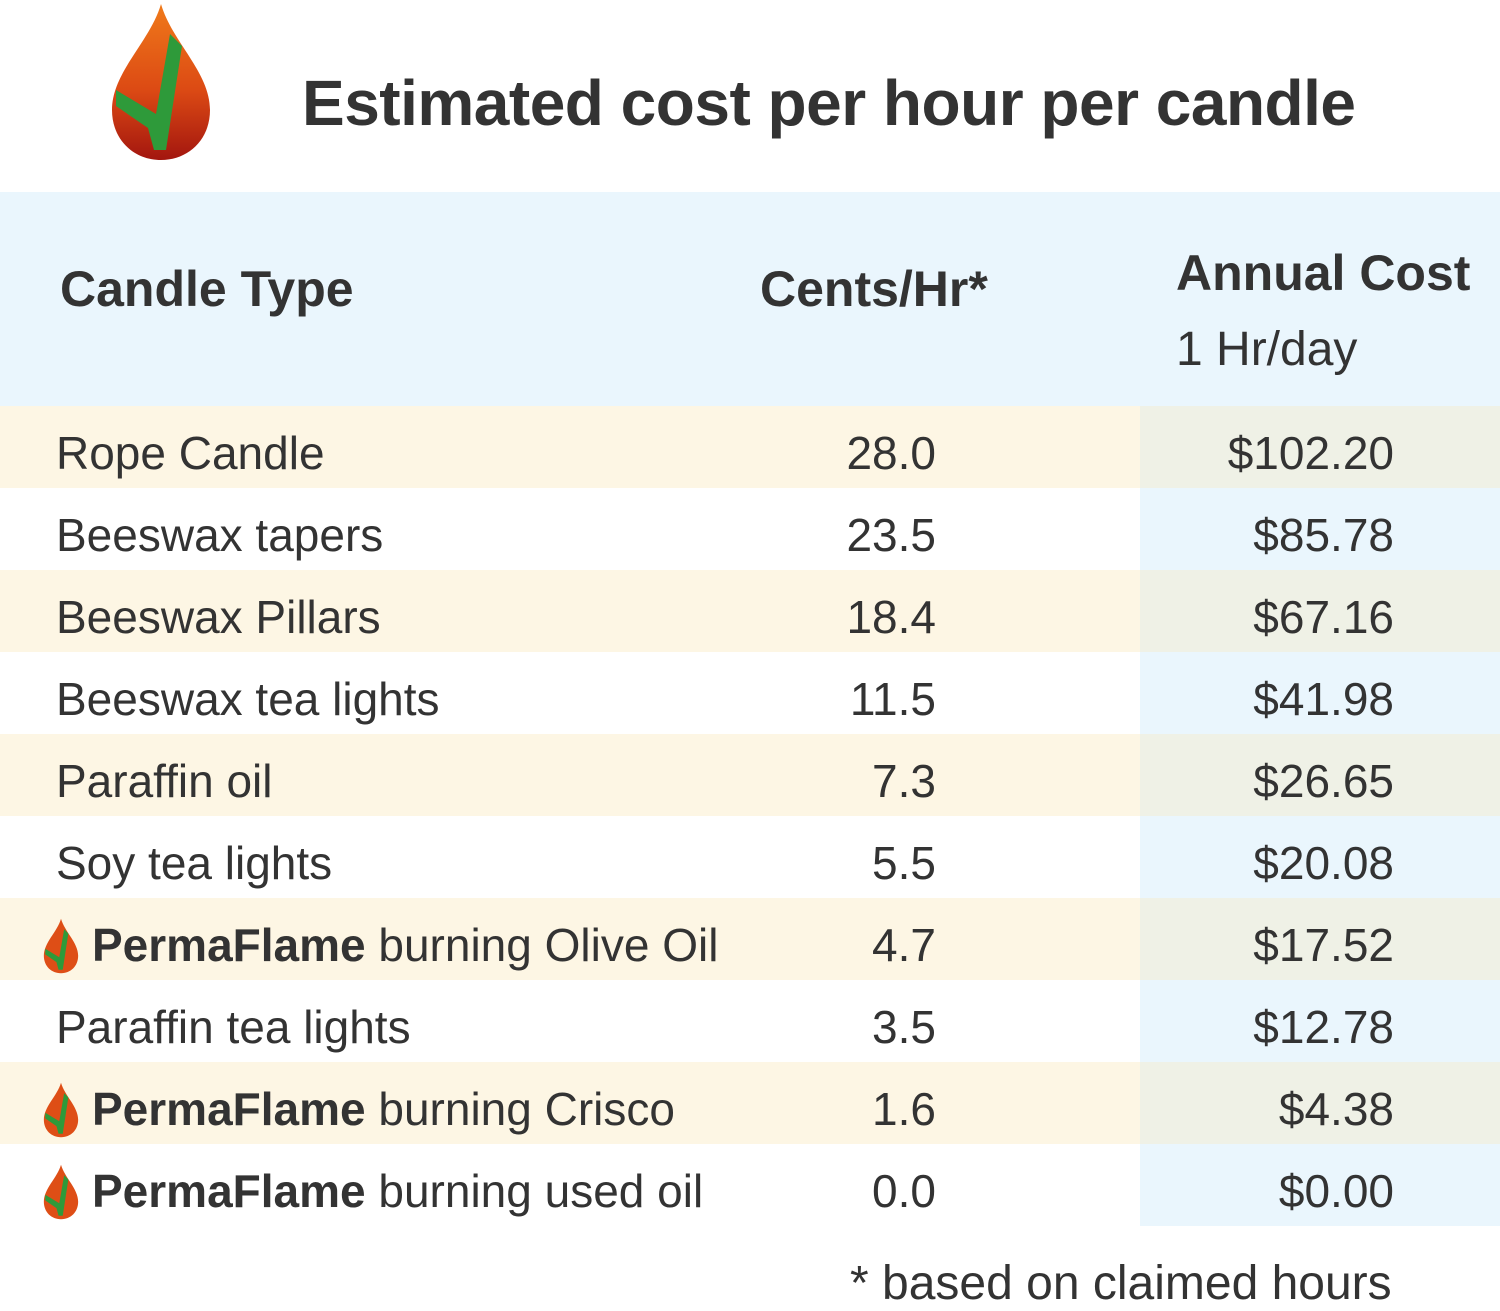  I want to click on cents-per-hour-cell: 23.5, so click(891, 535).